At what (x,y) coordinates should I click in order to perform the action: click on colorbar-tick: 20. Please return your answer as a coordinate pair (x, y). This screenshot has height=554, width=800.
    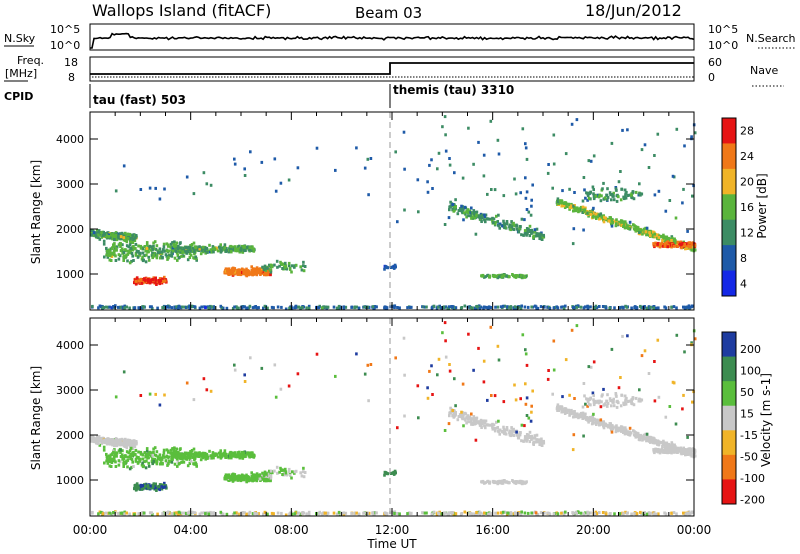
    Looking at the image, I should click on (747, 182).